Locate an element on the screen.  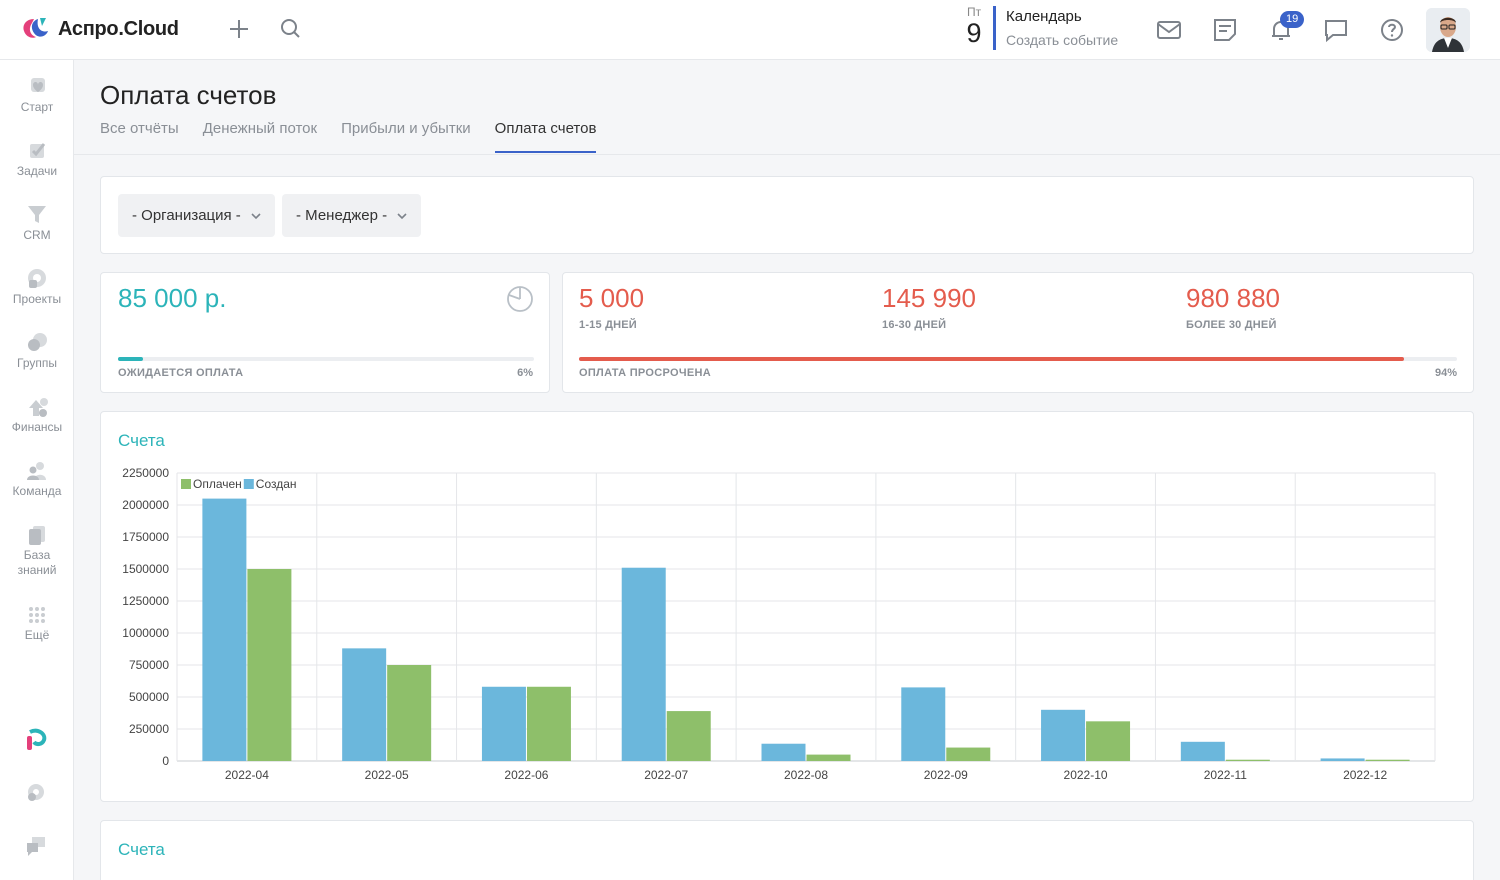
user-avatar is located at coordinates (1448, 30).